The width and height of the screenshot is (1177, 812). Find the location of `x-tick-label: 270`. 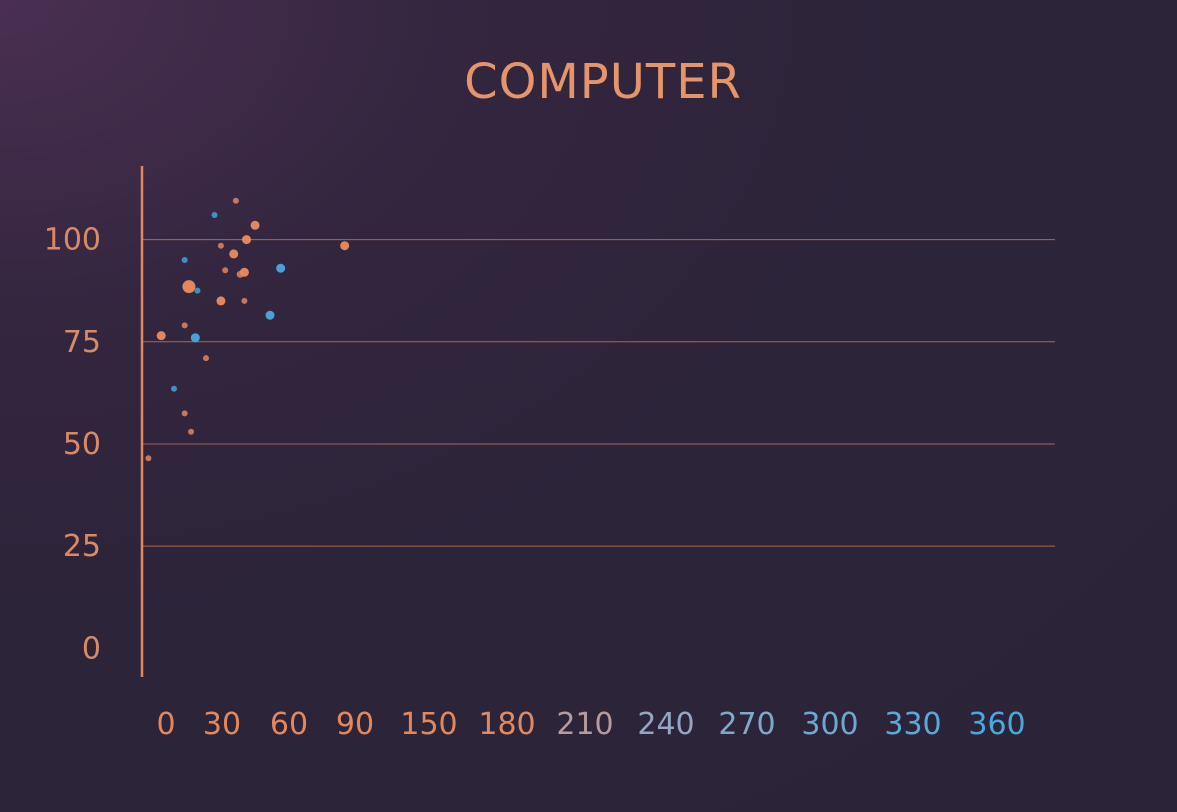

x-tick-label: 270 is located at coordinates (746, 724).